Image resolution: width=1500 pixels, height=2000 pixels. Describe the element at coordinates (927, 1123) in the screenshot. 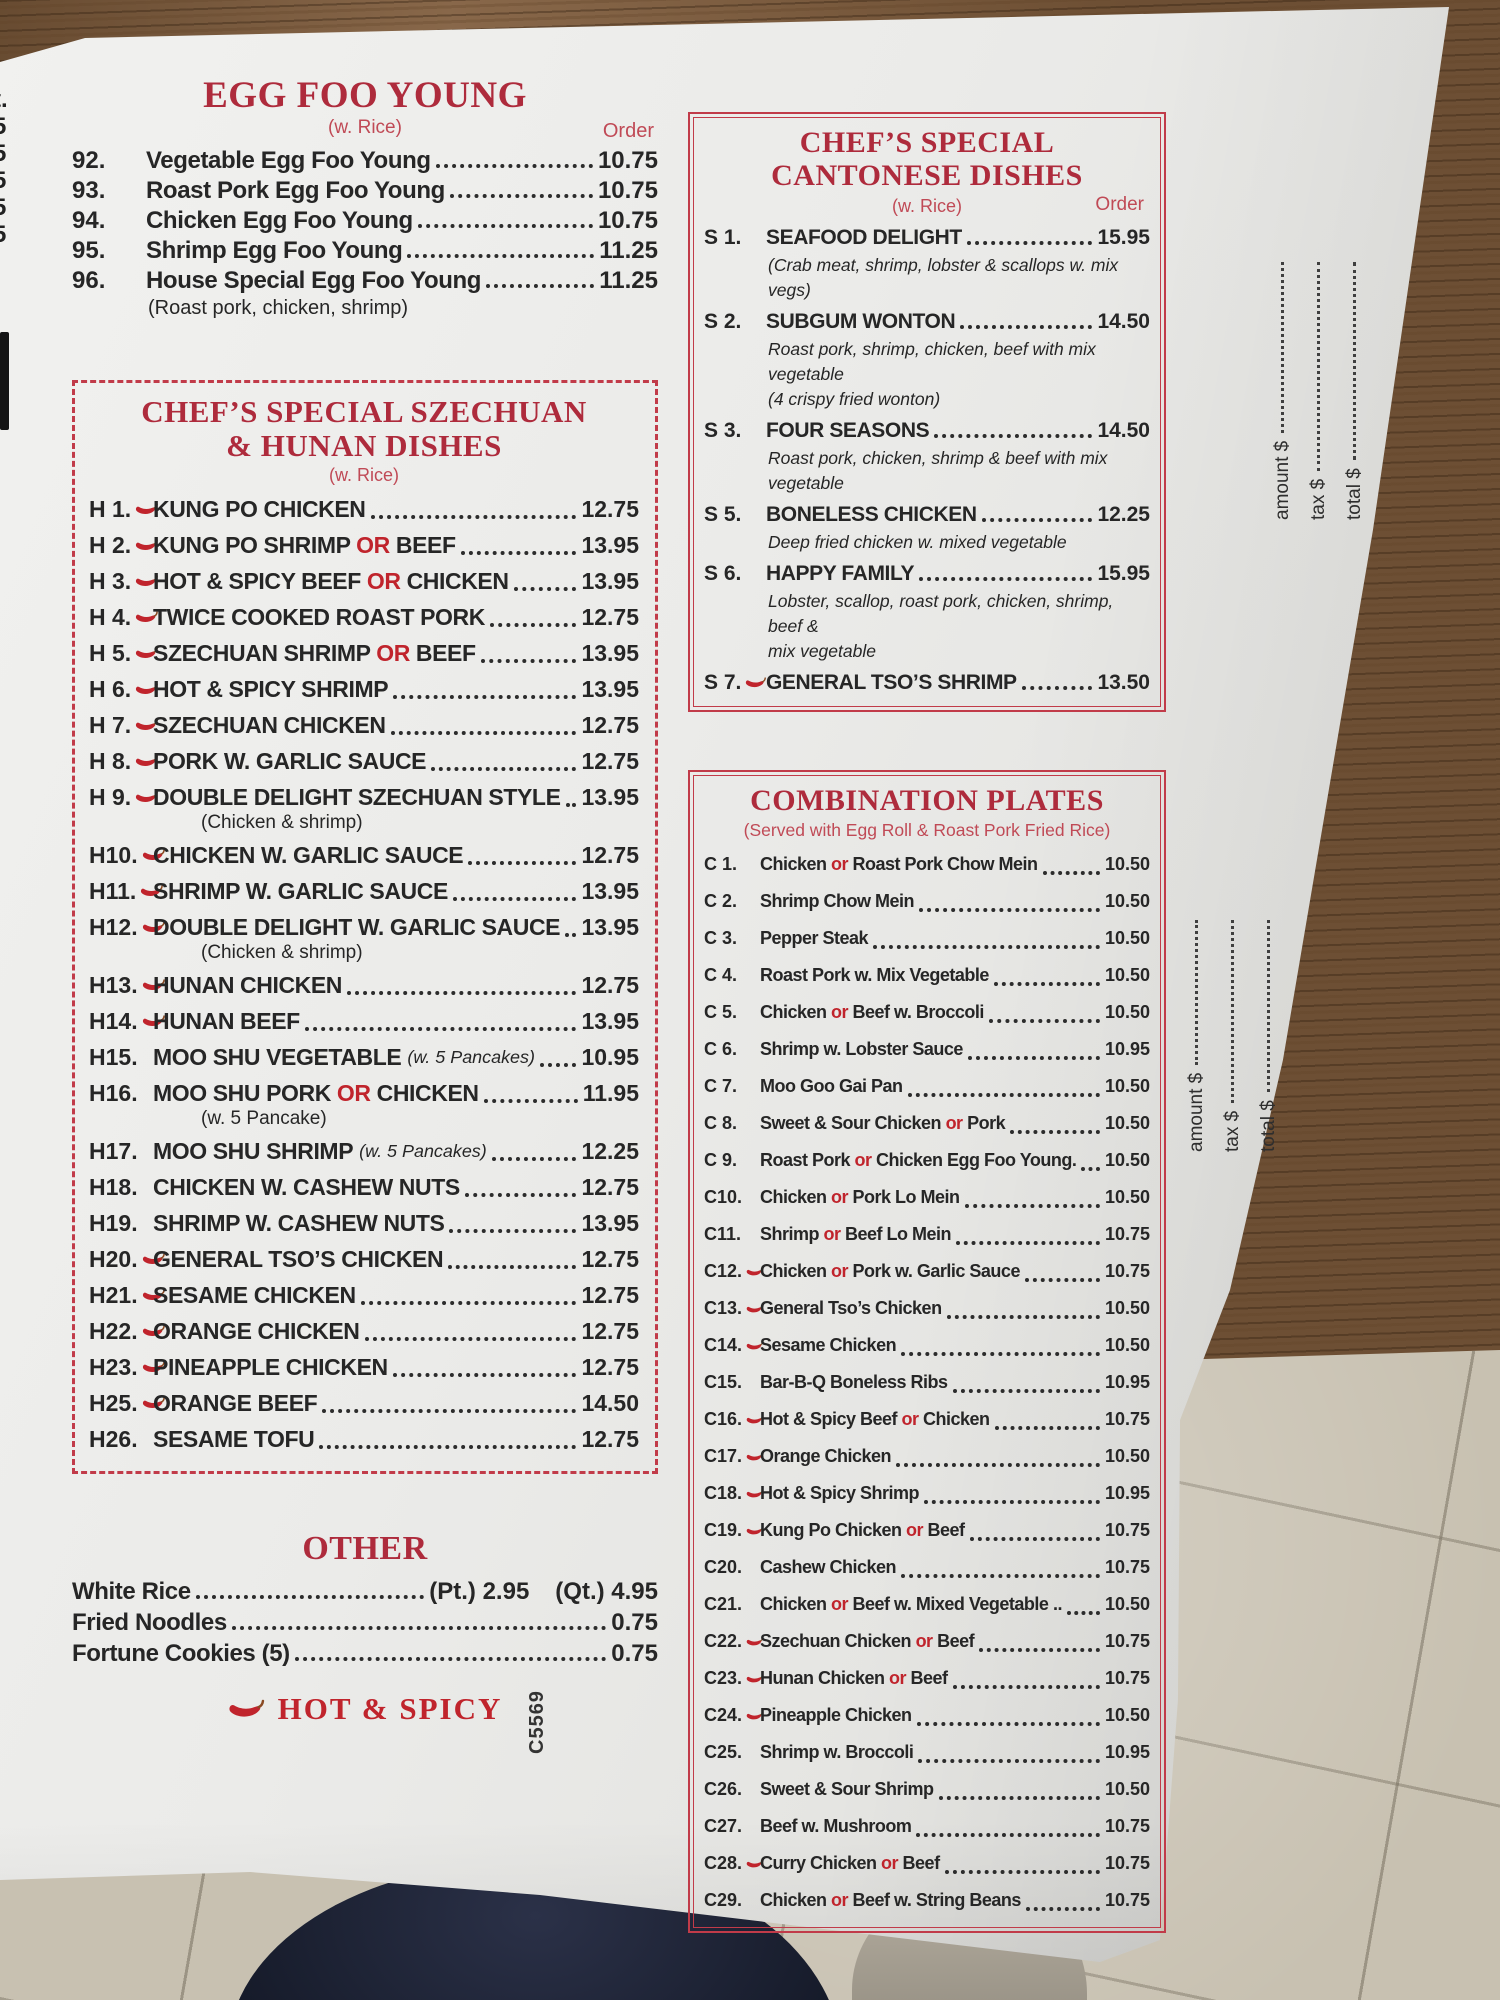

I see `menu-item: C 8. Sweet & Sour Chicken or Pork 10.50` at that location.